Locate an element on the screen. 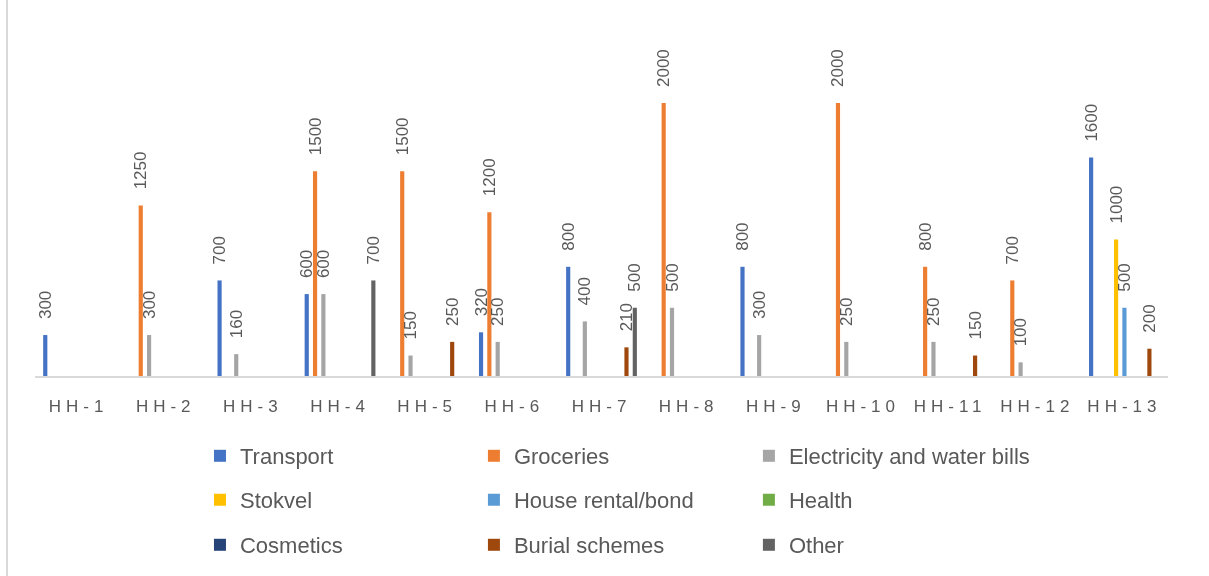 Image resolution: width=1209 pixels, height=576 pixels. data-label: 100 is located at coordinates (1021, 332).